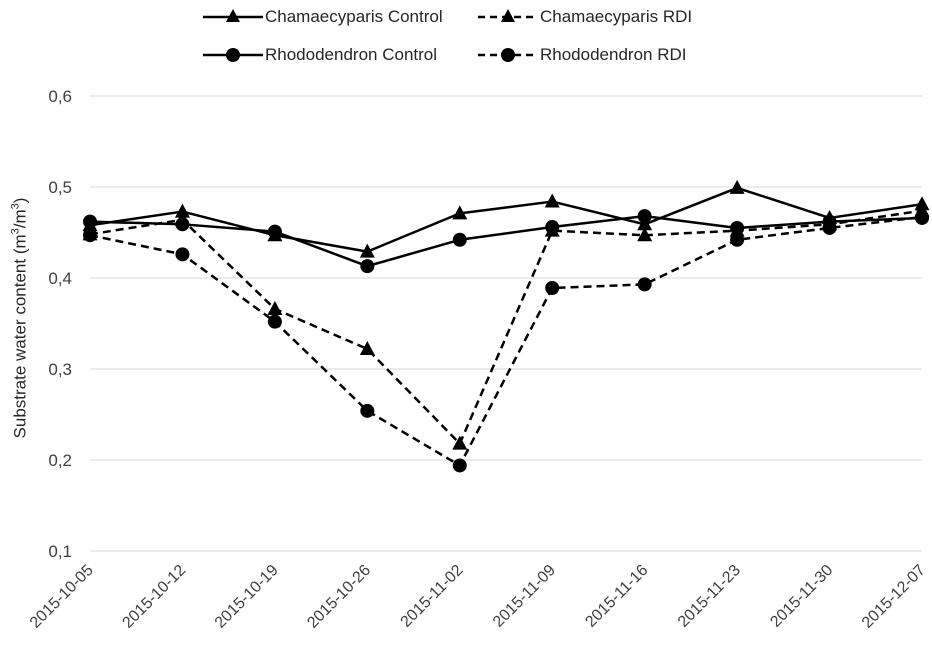 The width and height of the screenshot is (932, 645). I want to click on x-tick-label: 2015-10-12, so click(154, 597).